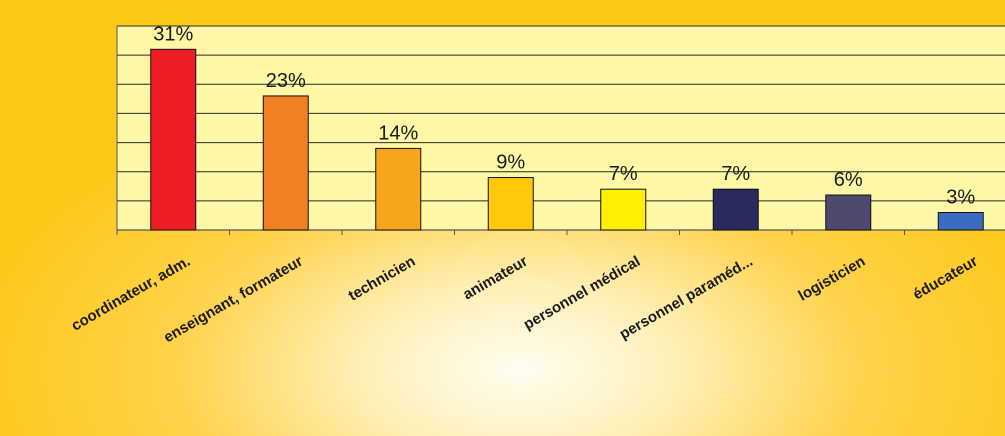  Describe the element at coordinates (286, 81) in the screenshot. I see `bar-value-label: 23%` at that location.